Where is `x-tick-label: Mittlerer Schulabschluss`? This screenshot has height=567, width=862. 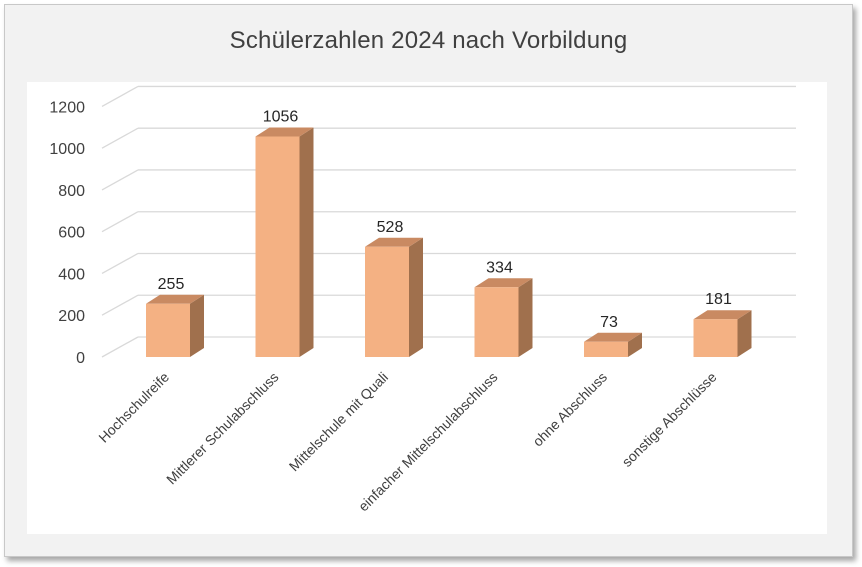 x-tick-label: Mittlerer Schulabschluss is located at coordinates (222, 428).